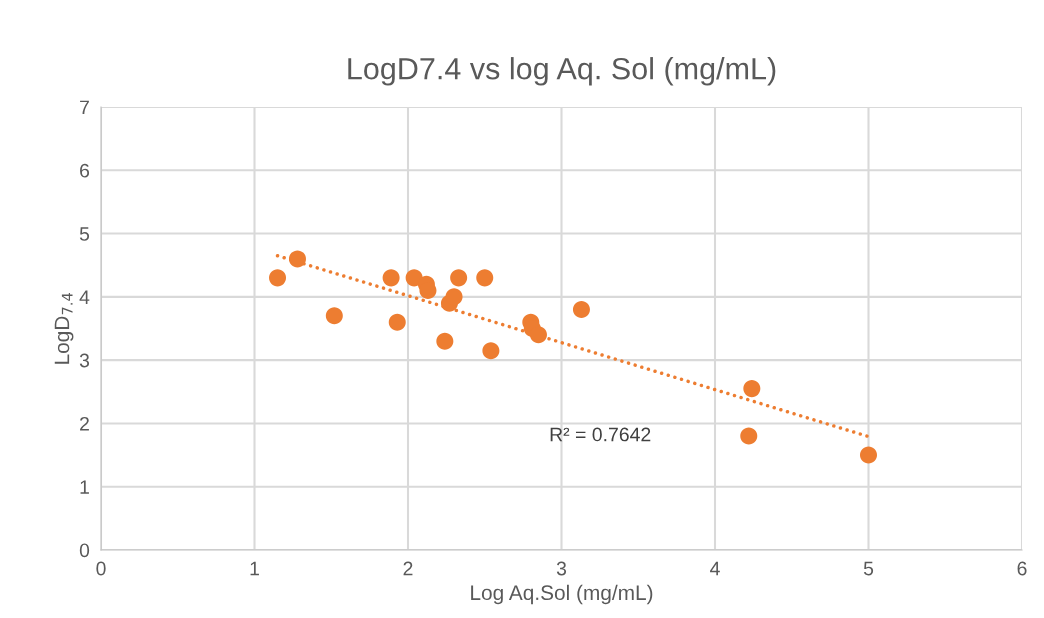 The image size is (1044, 618). What do you see at coordinates (84, 423) in the screenshot?
I see `y-tick-label: 2` at bounding box center [84, 423].